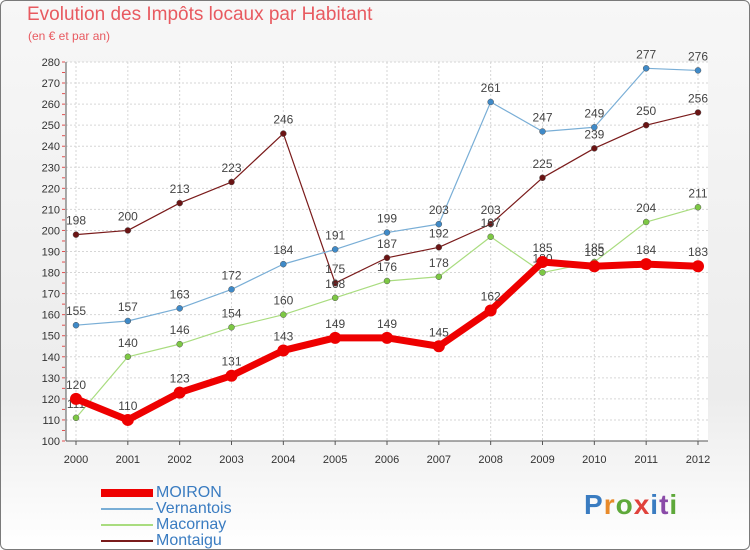  I want to click on data-label-vernantois: 199, so click(387, 219).